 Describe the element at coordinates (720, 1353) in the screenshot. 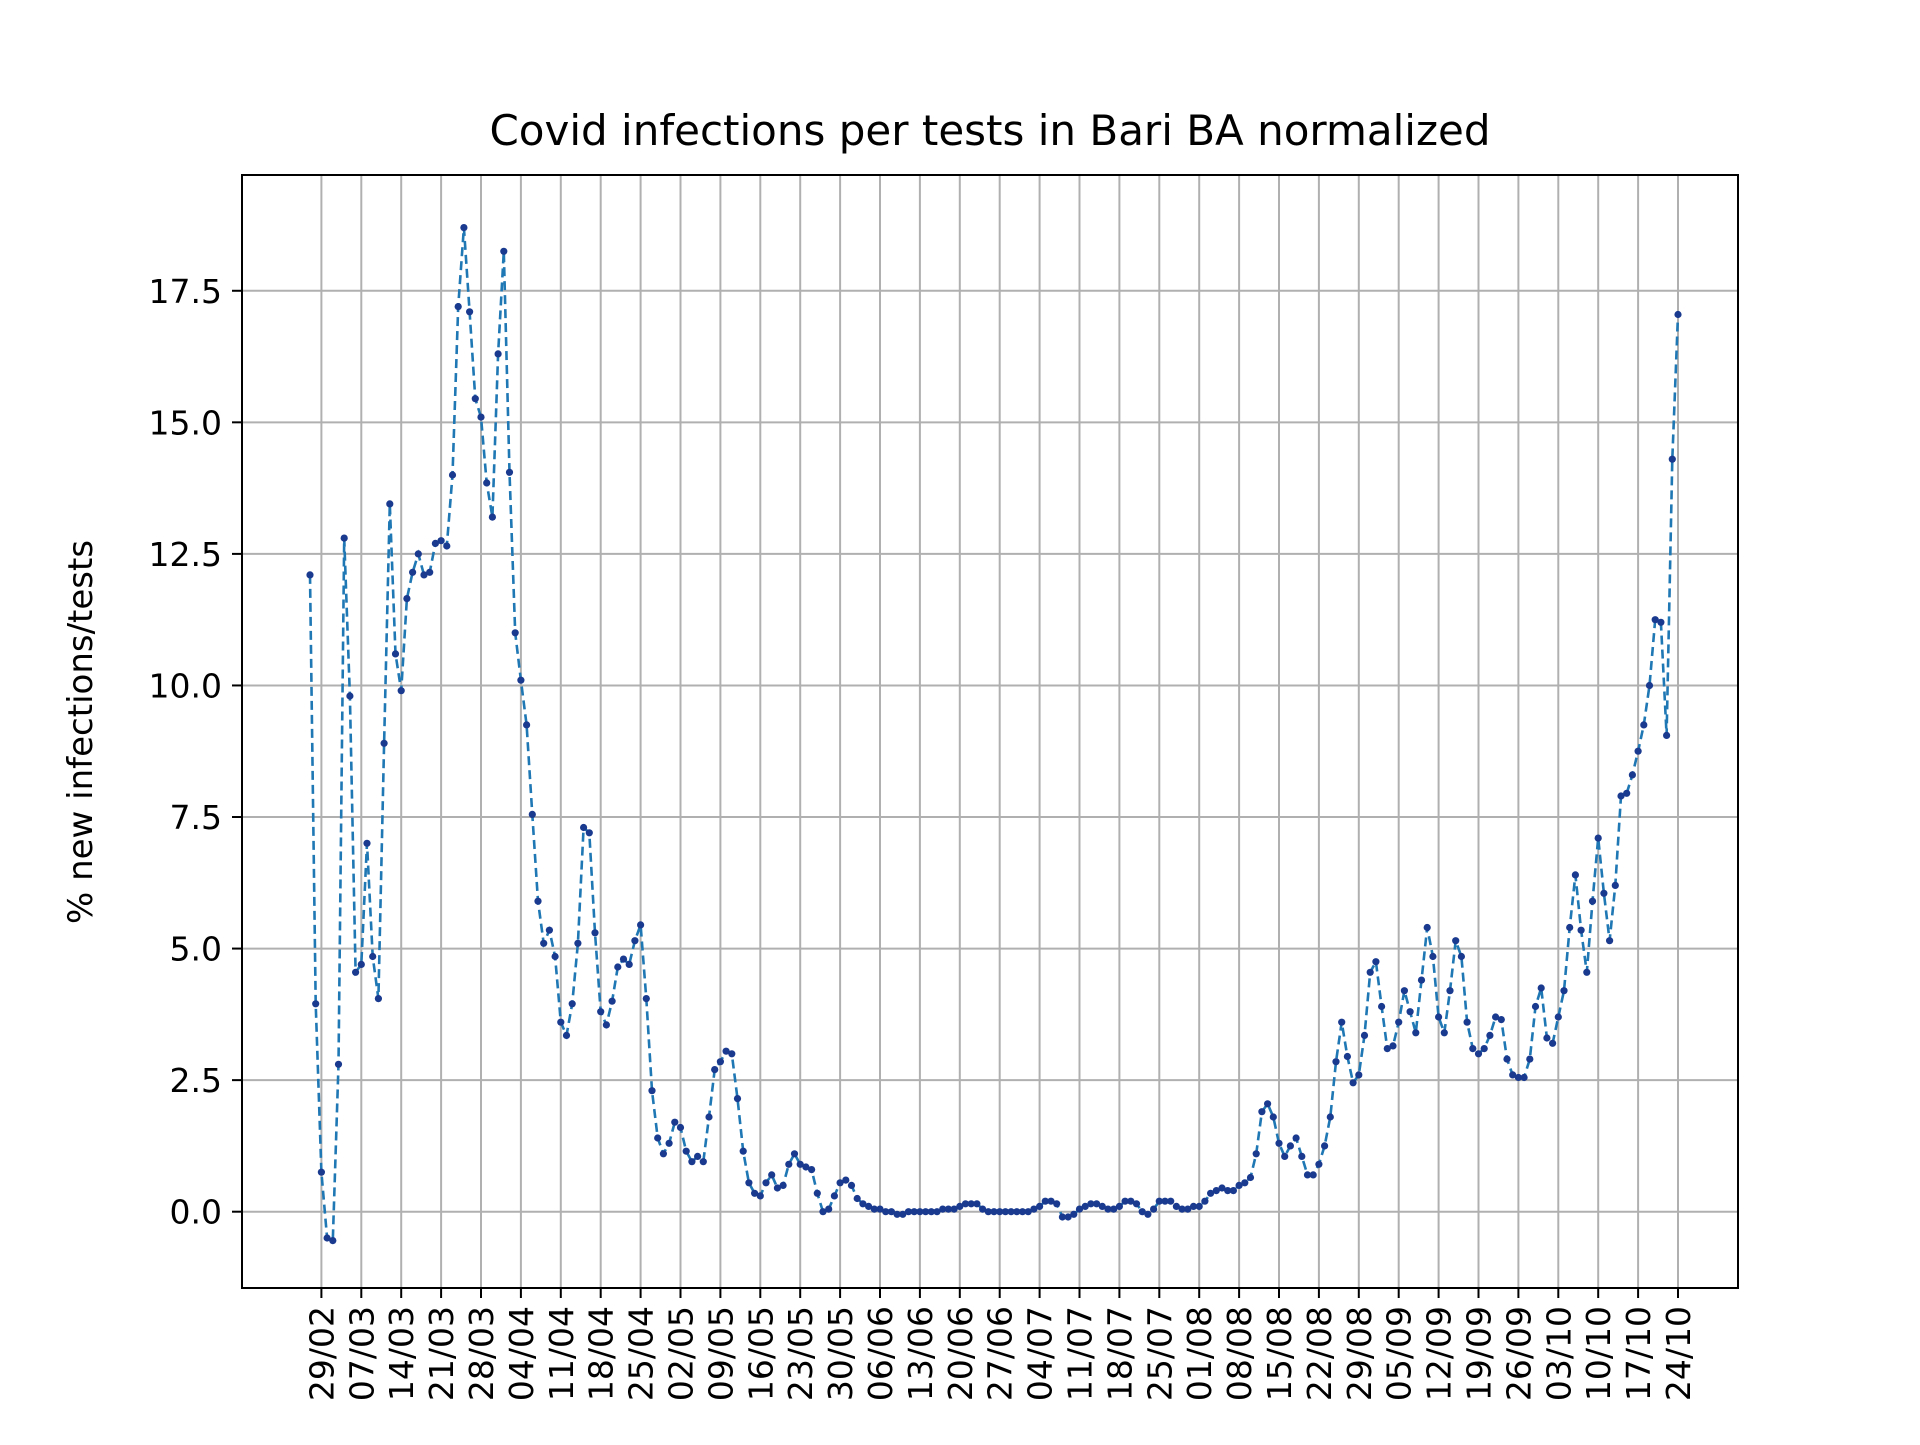

I see `x-tick-label: 09/05` at that location.